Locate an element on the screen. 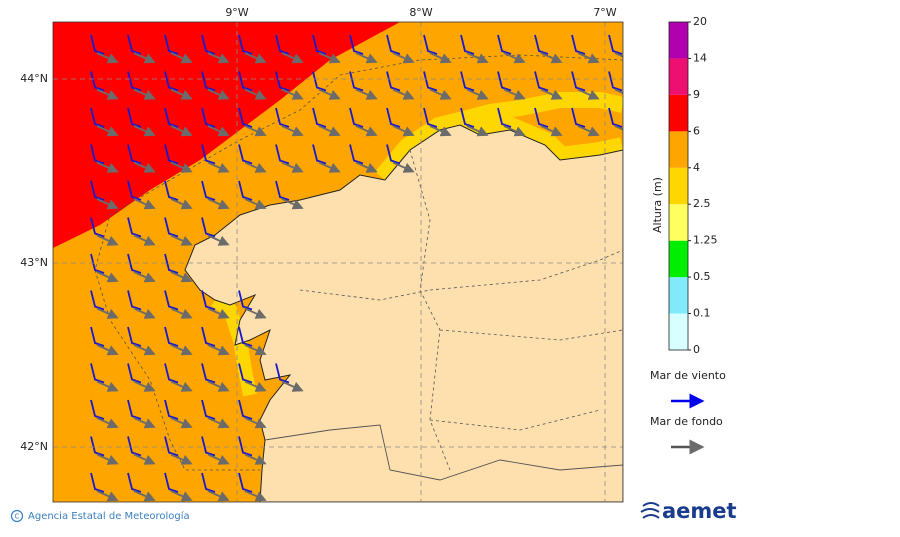 The height and width of the screenshot is (537, 900). colorbar-label: 20 is located at coordinates (700, 21).